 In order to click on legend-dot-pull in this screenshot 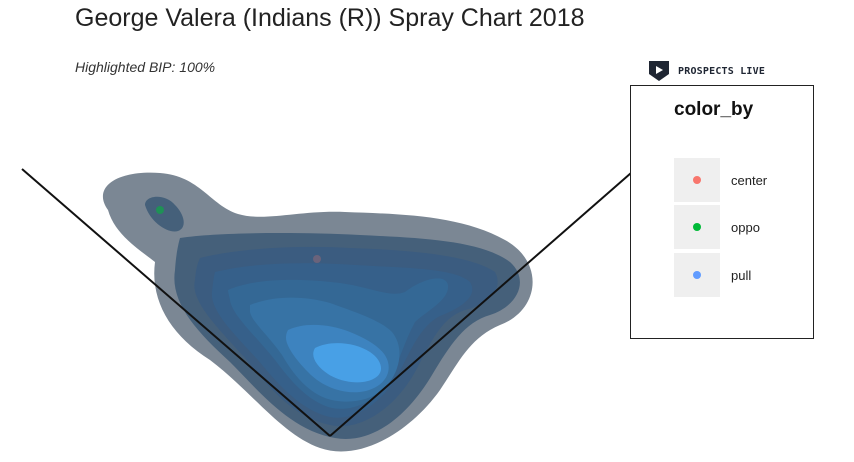, I will do `click(697, 275)`.